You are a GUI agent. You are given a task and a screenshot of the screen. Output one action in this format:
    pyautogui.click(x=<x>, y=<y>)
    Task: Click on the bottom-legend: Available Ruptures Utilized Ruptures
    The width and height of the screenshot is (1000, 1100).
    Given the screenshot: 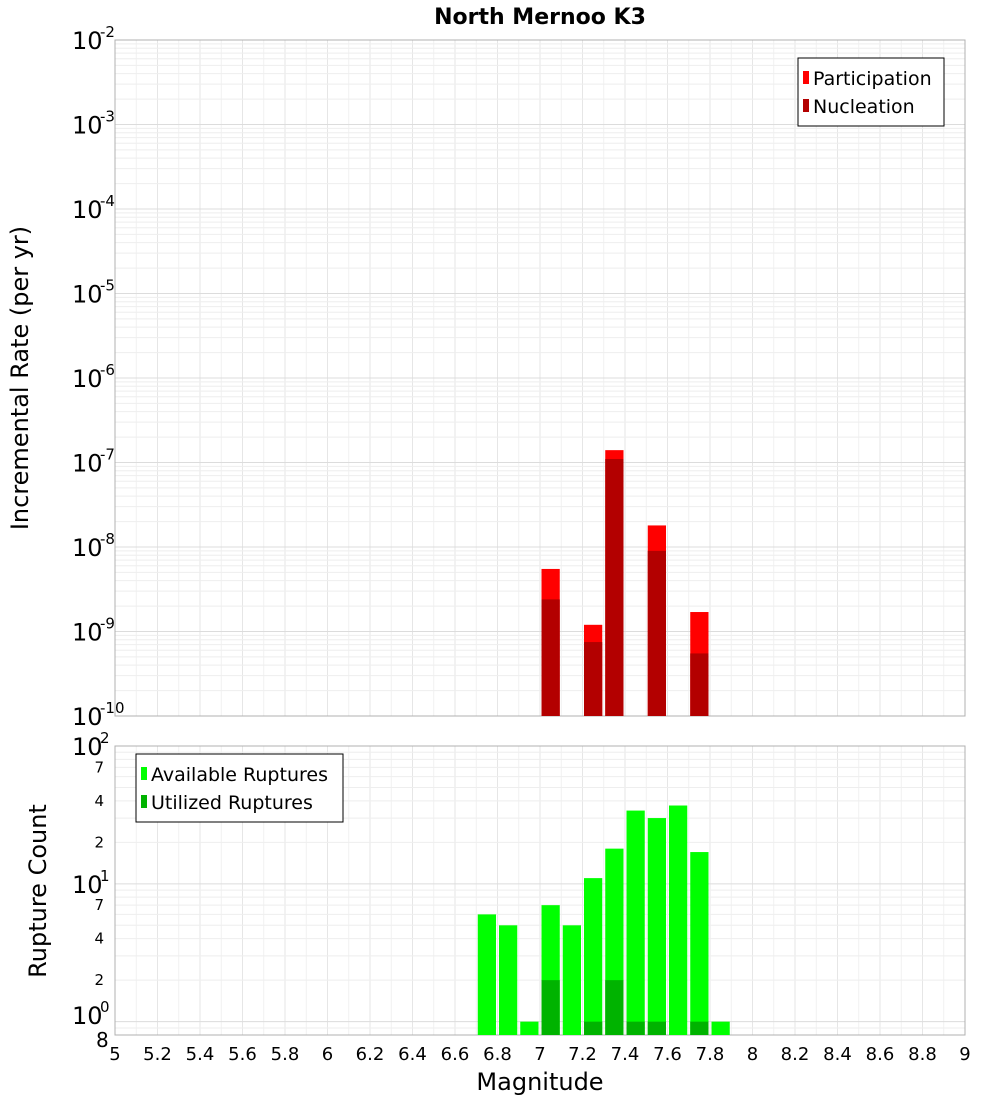 What is the action you would take?
    pyautogui.click(x=239, y=788)
    